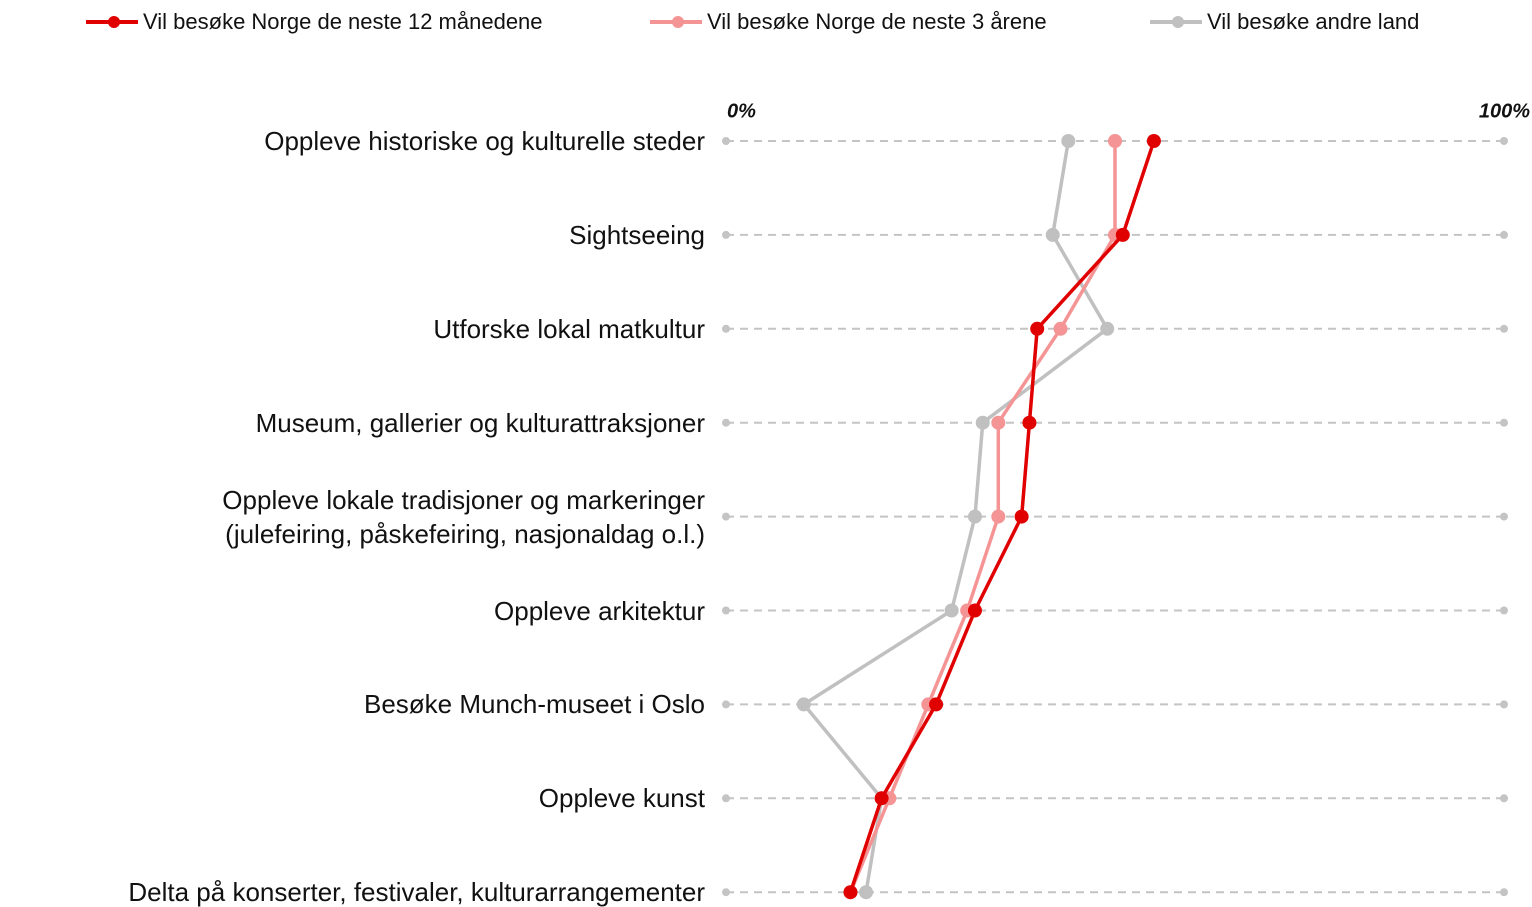 The width and height of the screenshot is (1532, 907). I want to click on legend-label: Vil besøke andre land, so click(1313, 21).